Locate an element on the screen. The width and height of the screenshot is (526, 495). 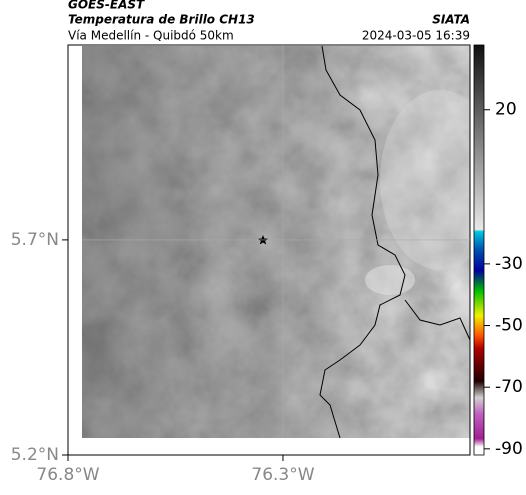
route: Vía Medellín - Quibdó 50km is located at coordinates (151, 36).